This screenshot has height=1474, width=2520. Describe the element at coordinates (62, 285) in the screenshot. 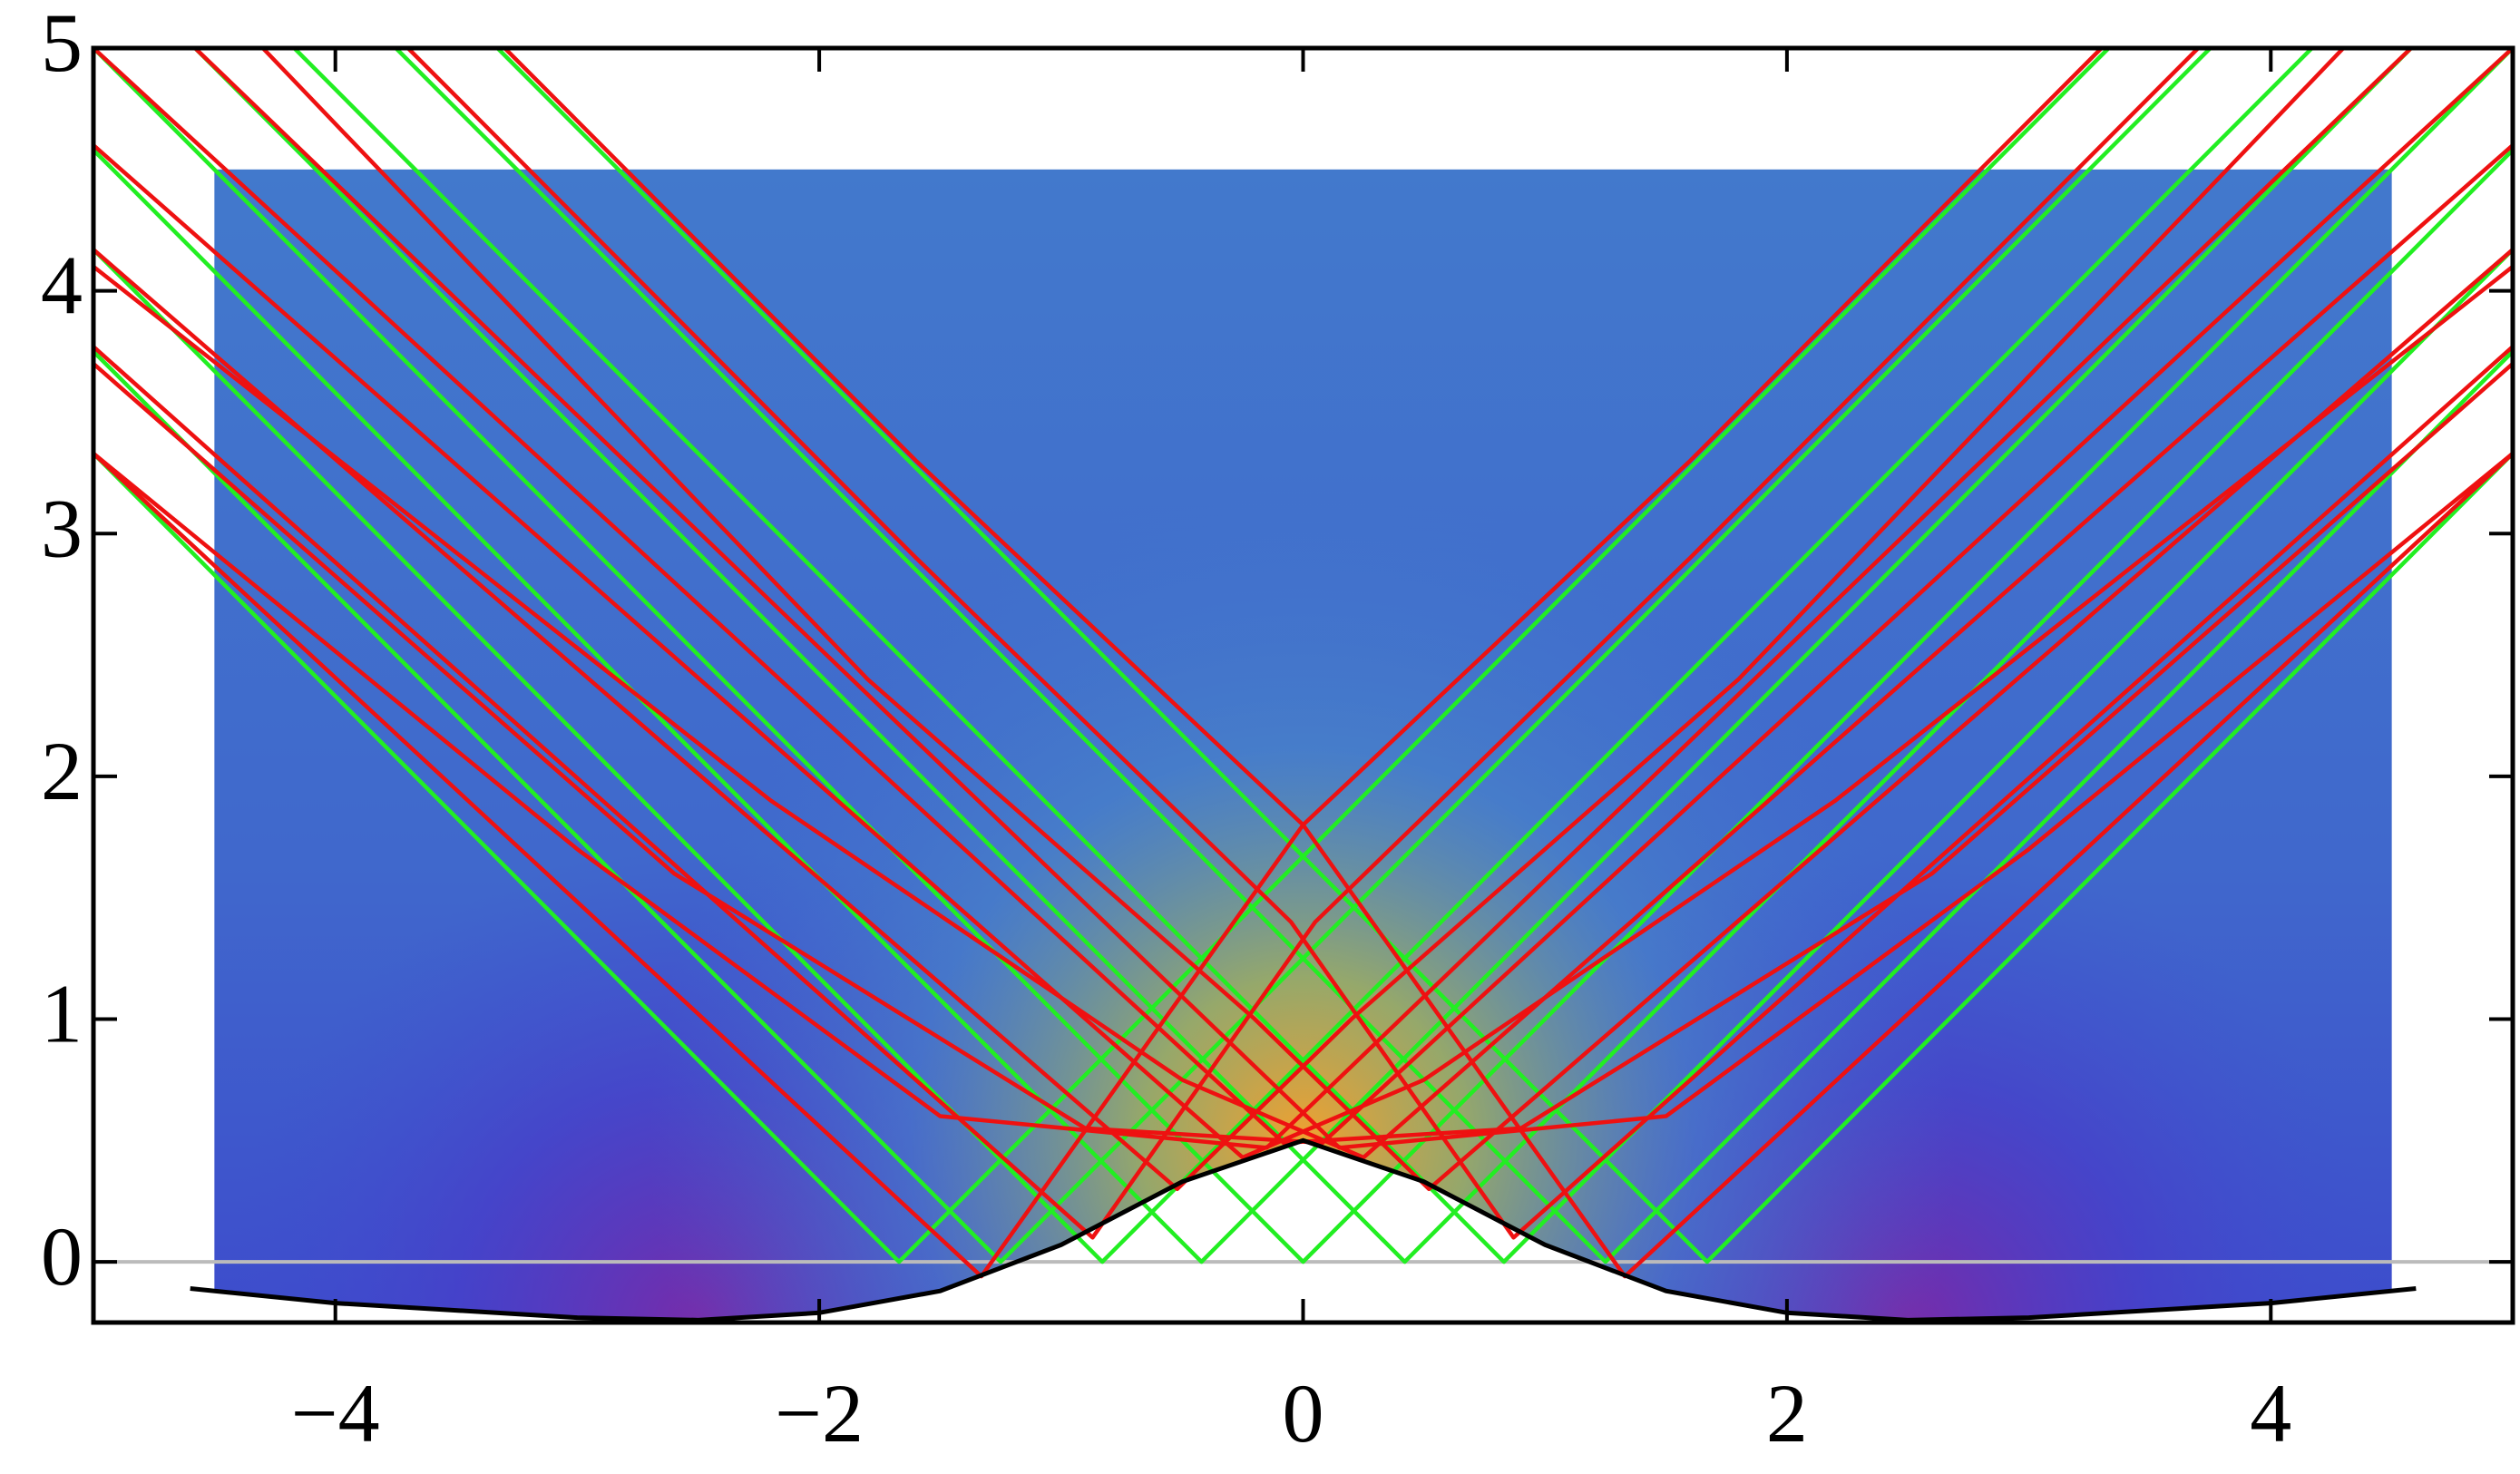

I see `y-tick-label: 4` at that location.